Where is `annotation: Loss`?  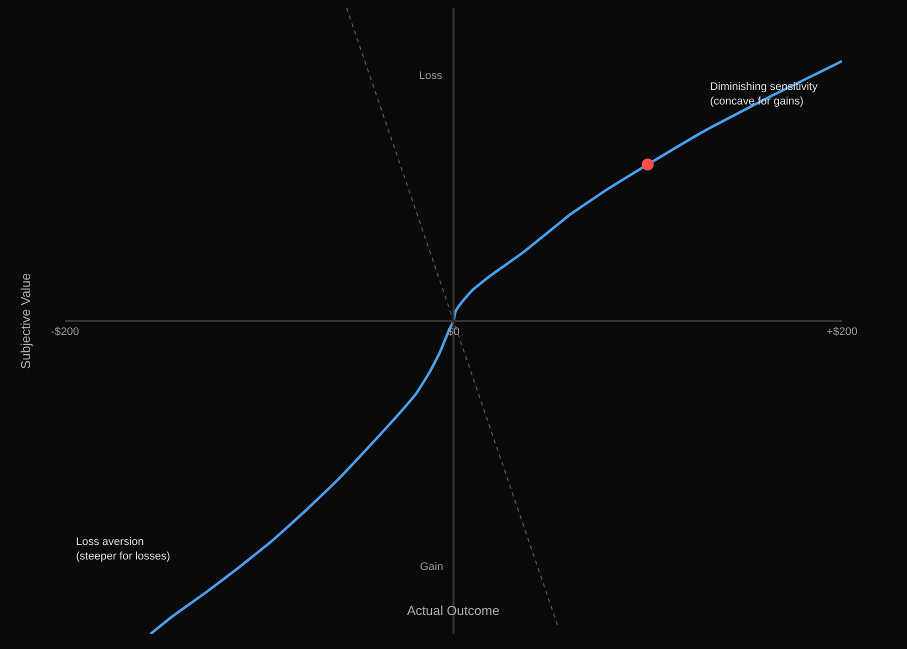
annotation: Loss is located at coordinates (431, 76).